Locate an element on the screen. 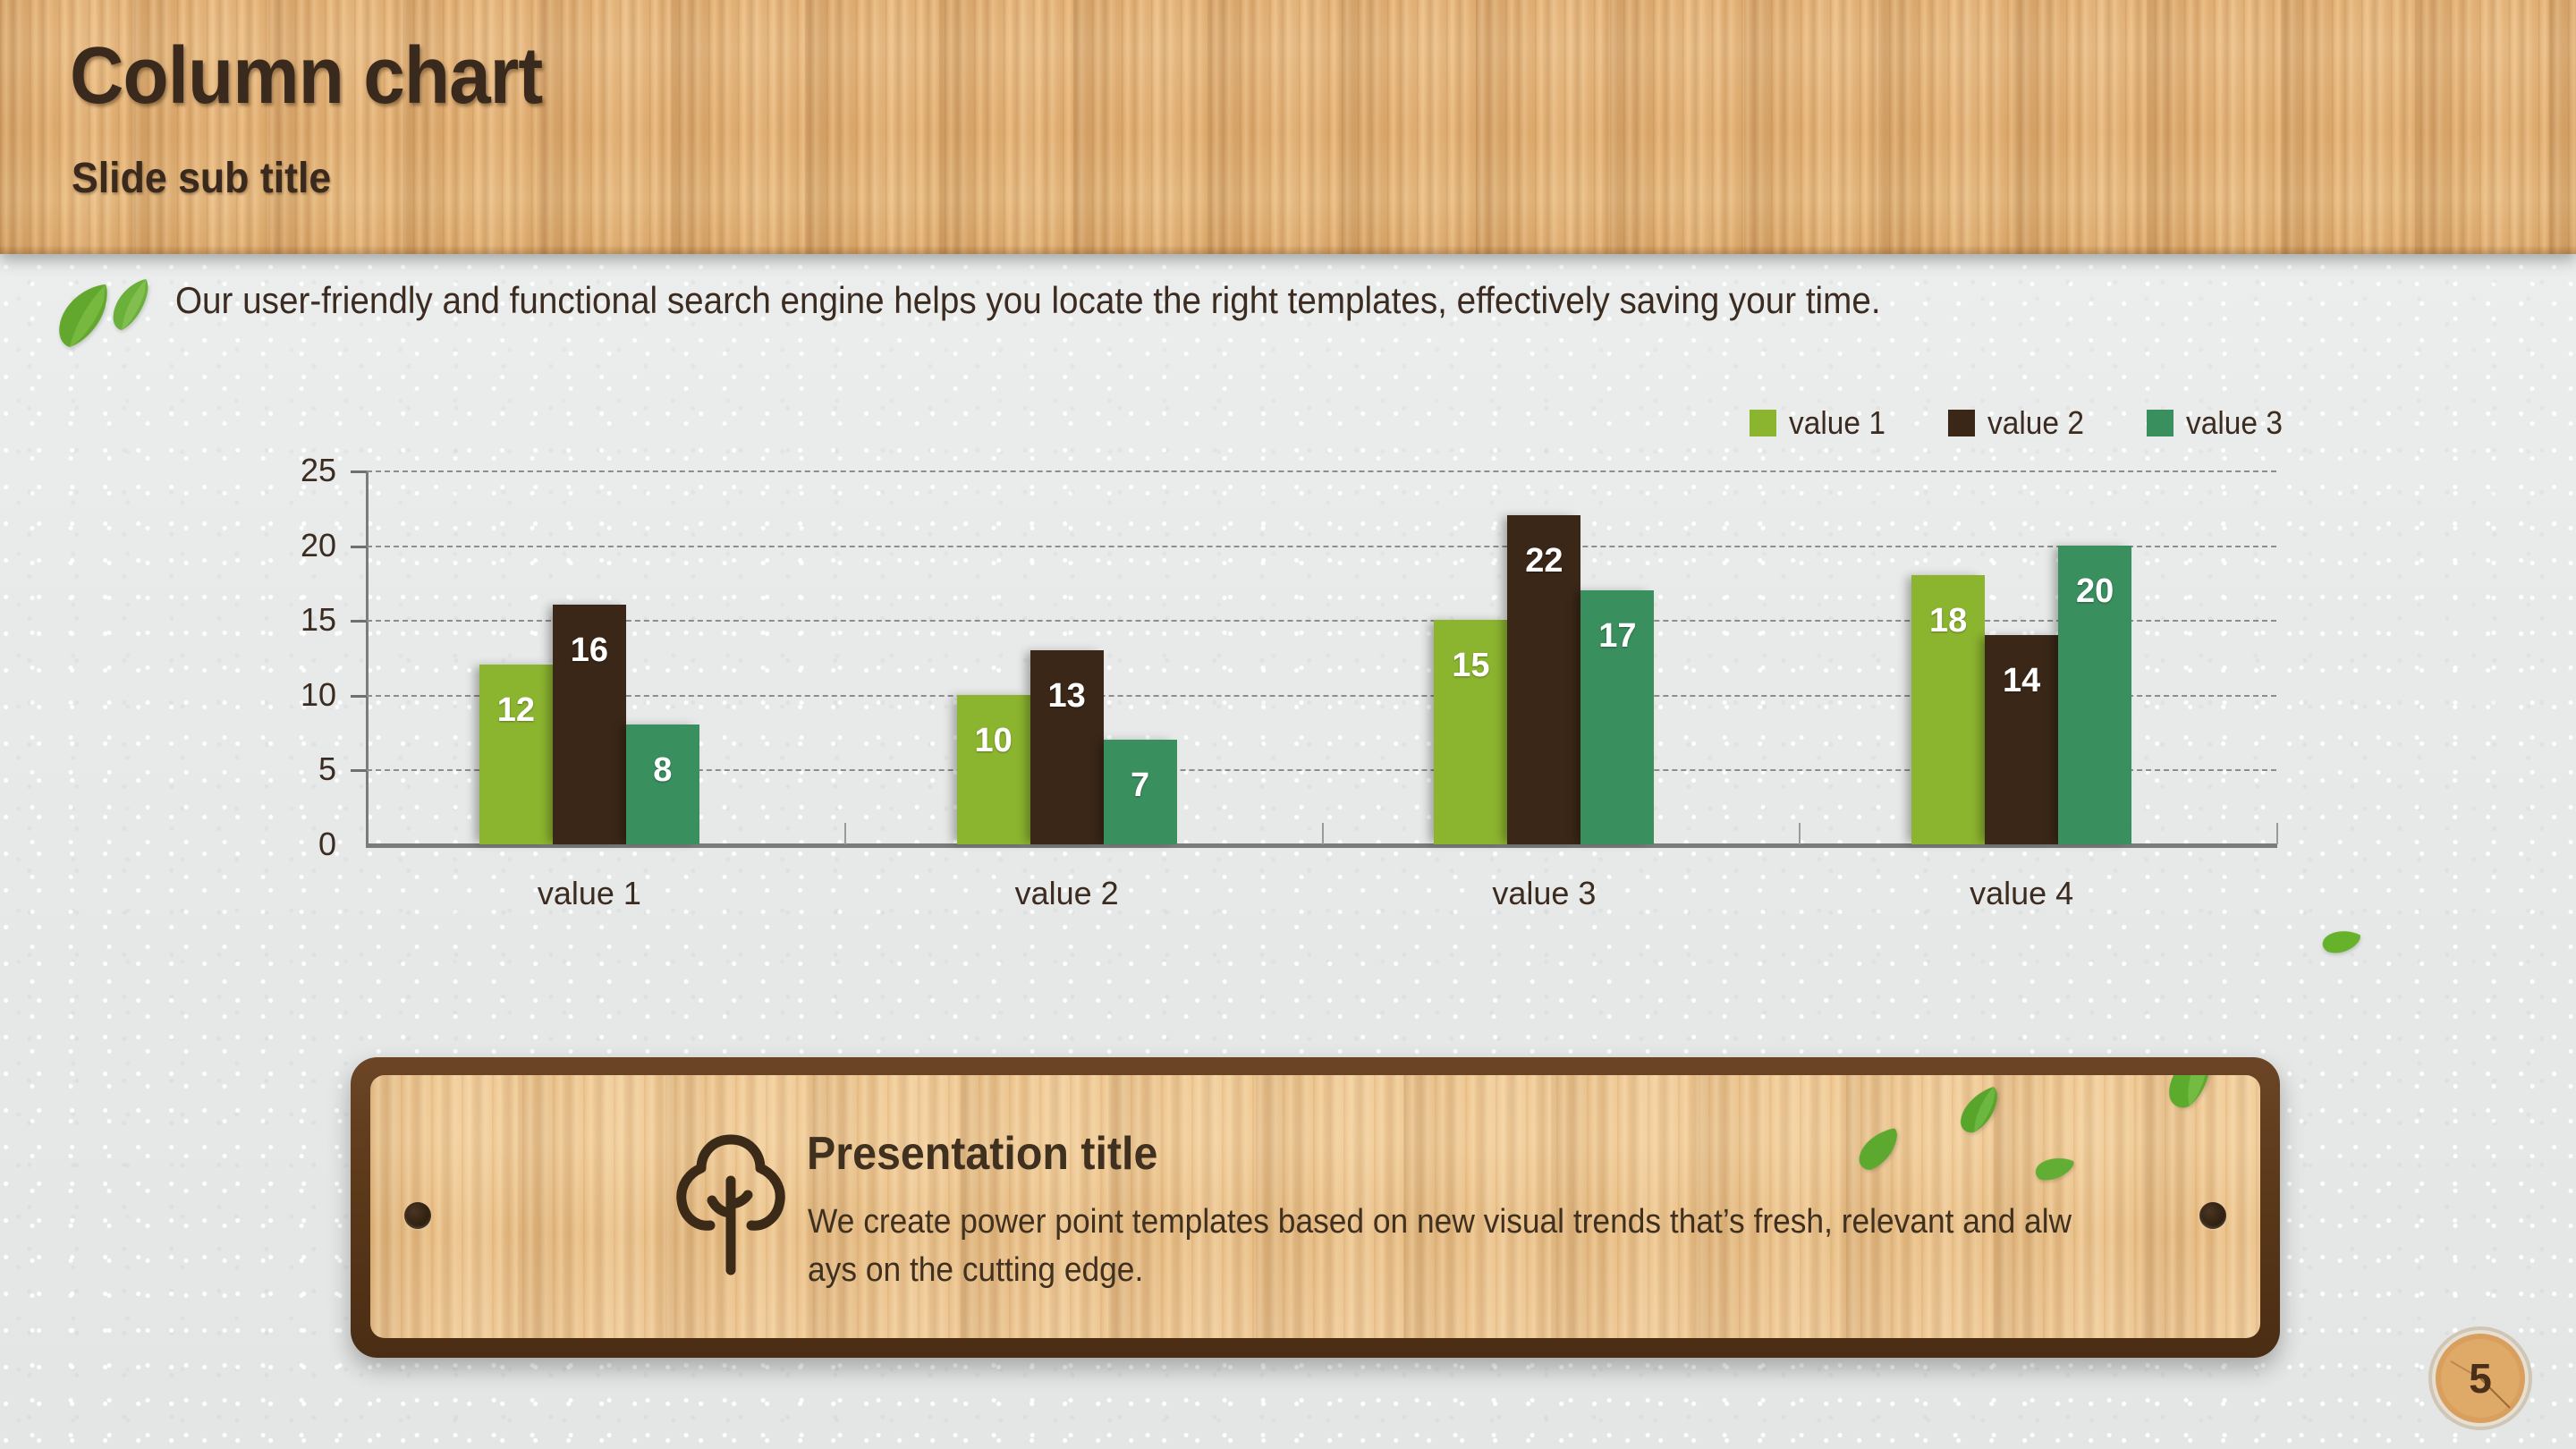 This screenshot has width=2576, height=1449. bar: 10 is located at coordinates (993, 769).